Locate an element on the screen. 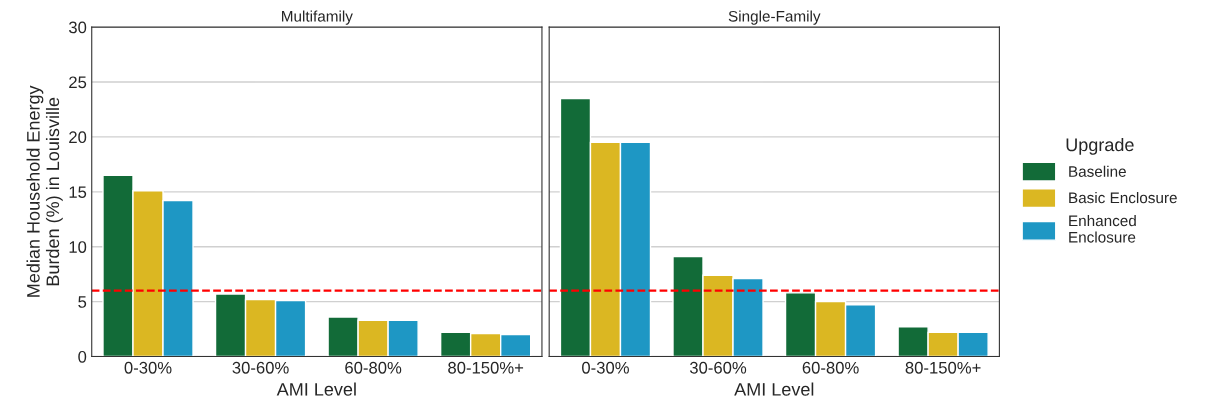 This screenshot has width=1207, height=417. y-tick-label: 30 is located at coordinates (77, 27).